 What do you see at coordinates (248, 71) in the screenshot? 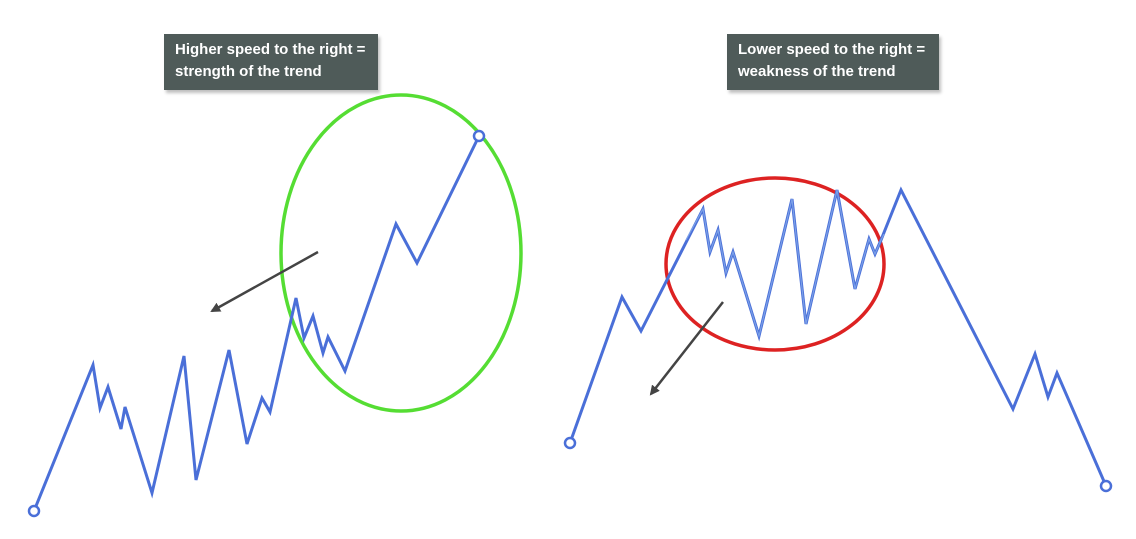
I see `caption-left-line2: strength of the trend` at bounding box center [248, 71].